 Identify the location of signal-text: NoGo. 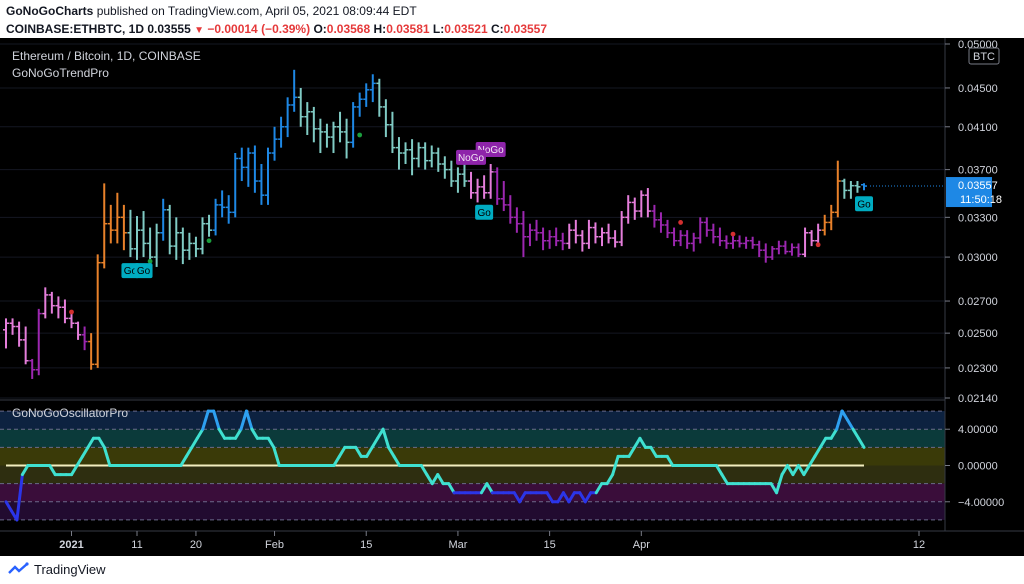
(471, 158).